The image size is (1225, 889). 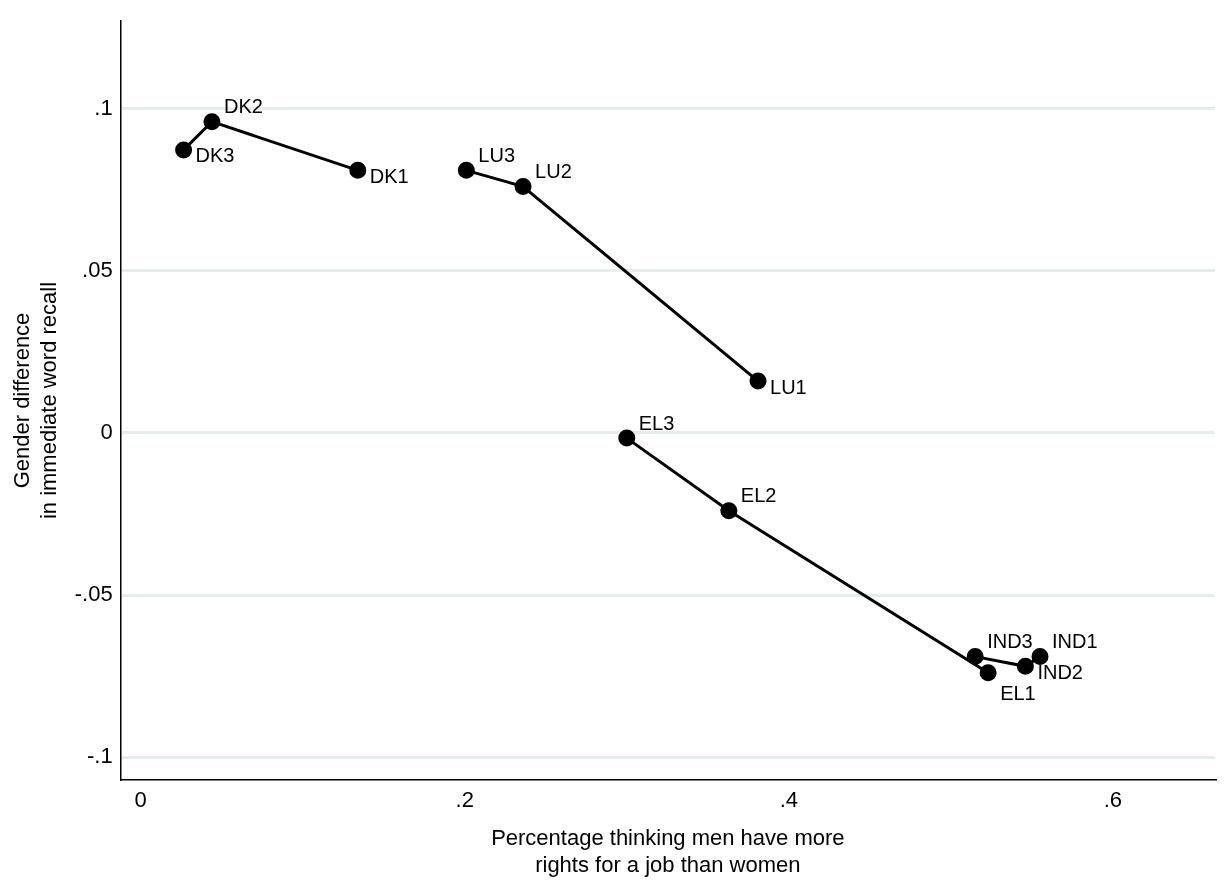 What do you see at coordinates (93, 594) in the screenshot?
I see `y-tick-label: -.05` at bounding box center [93, 594].